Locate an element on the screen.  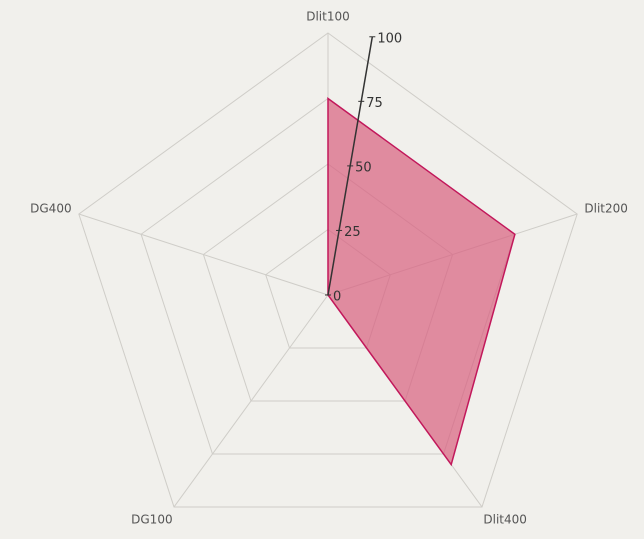
category-label: Dlit100 is located at coordinates (328, 17).